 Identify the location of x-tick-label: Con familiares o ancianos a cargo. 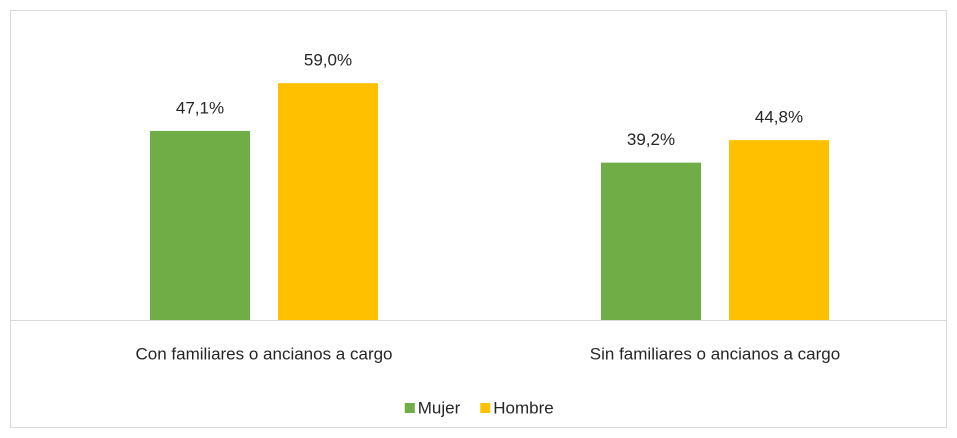
(263, 353).